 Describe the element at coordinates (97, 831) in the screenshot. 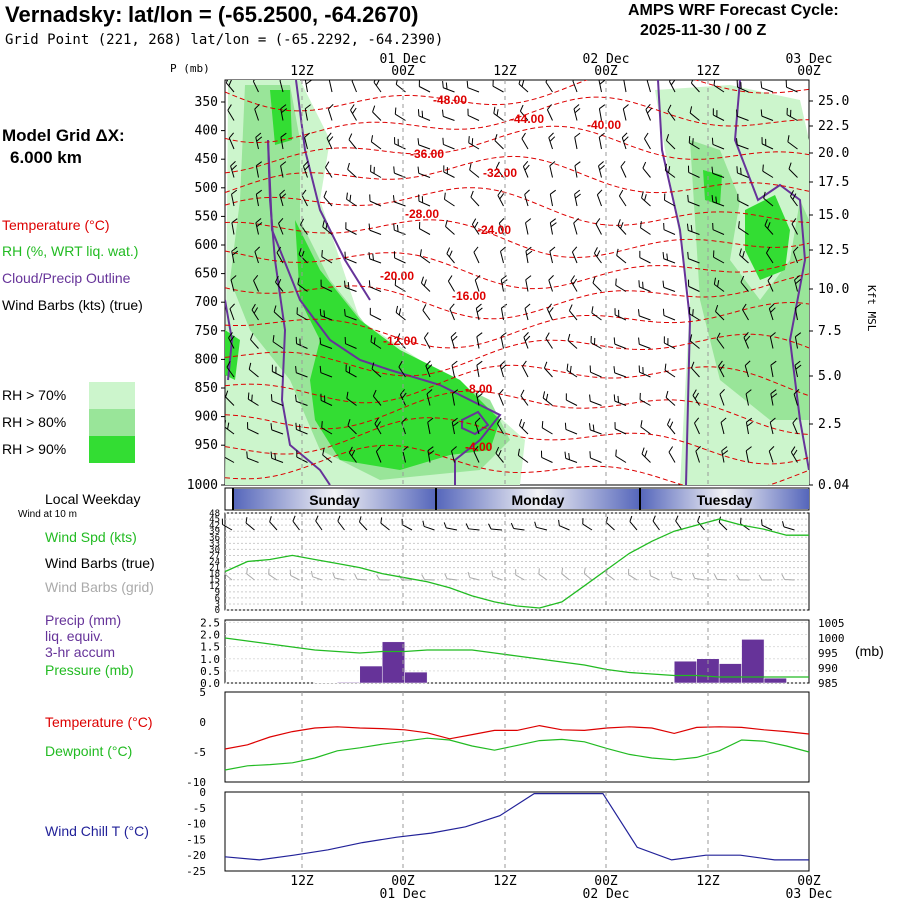

I see `wind-chill-label: Wind Chill T (°C)` at that location.